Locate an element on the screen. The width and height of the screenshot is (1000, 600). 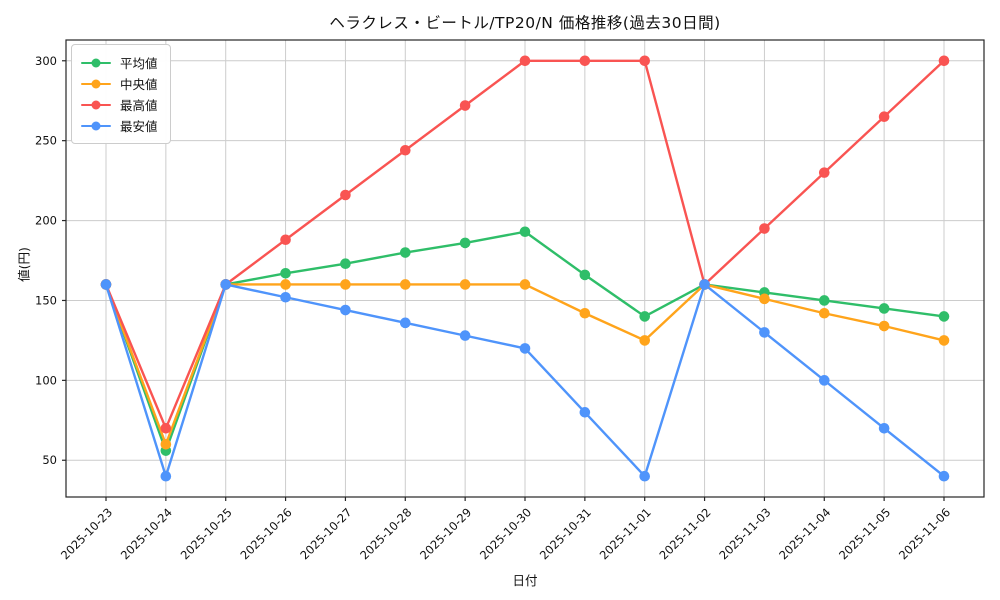
x-tick-label: 2025-10-31 is located at coordinates (565, 533).